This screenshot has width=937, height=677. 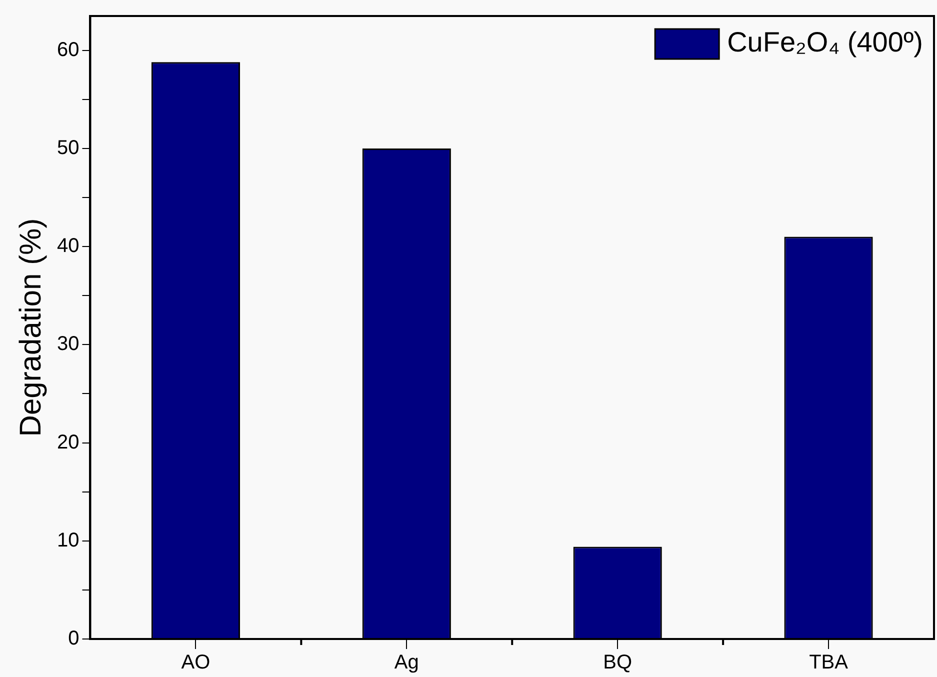 What do you see at coordinates (406, 663) in the screenshot?
I see `x-tick-label: Ag` at bounding box center [406, 663].